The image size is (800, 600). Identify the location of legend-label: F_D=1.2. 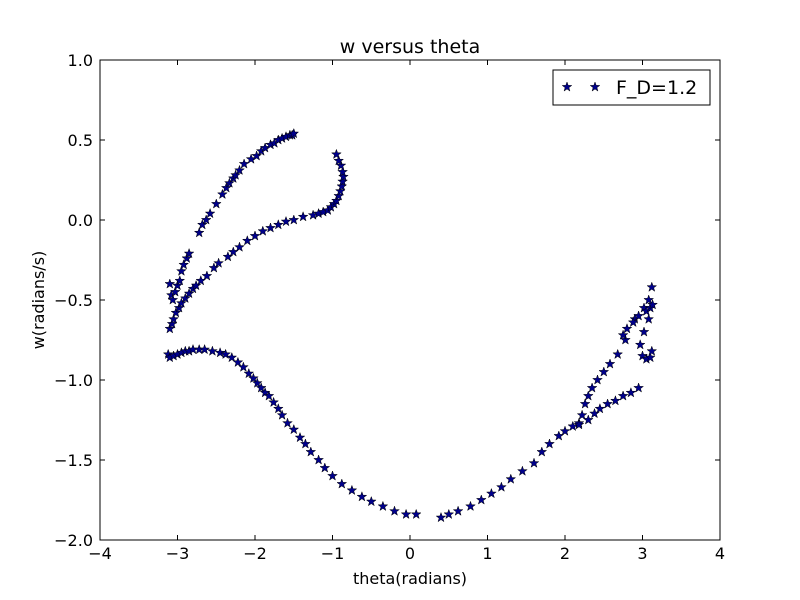
(656, 88).